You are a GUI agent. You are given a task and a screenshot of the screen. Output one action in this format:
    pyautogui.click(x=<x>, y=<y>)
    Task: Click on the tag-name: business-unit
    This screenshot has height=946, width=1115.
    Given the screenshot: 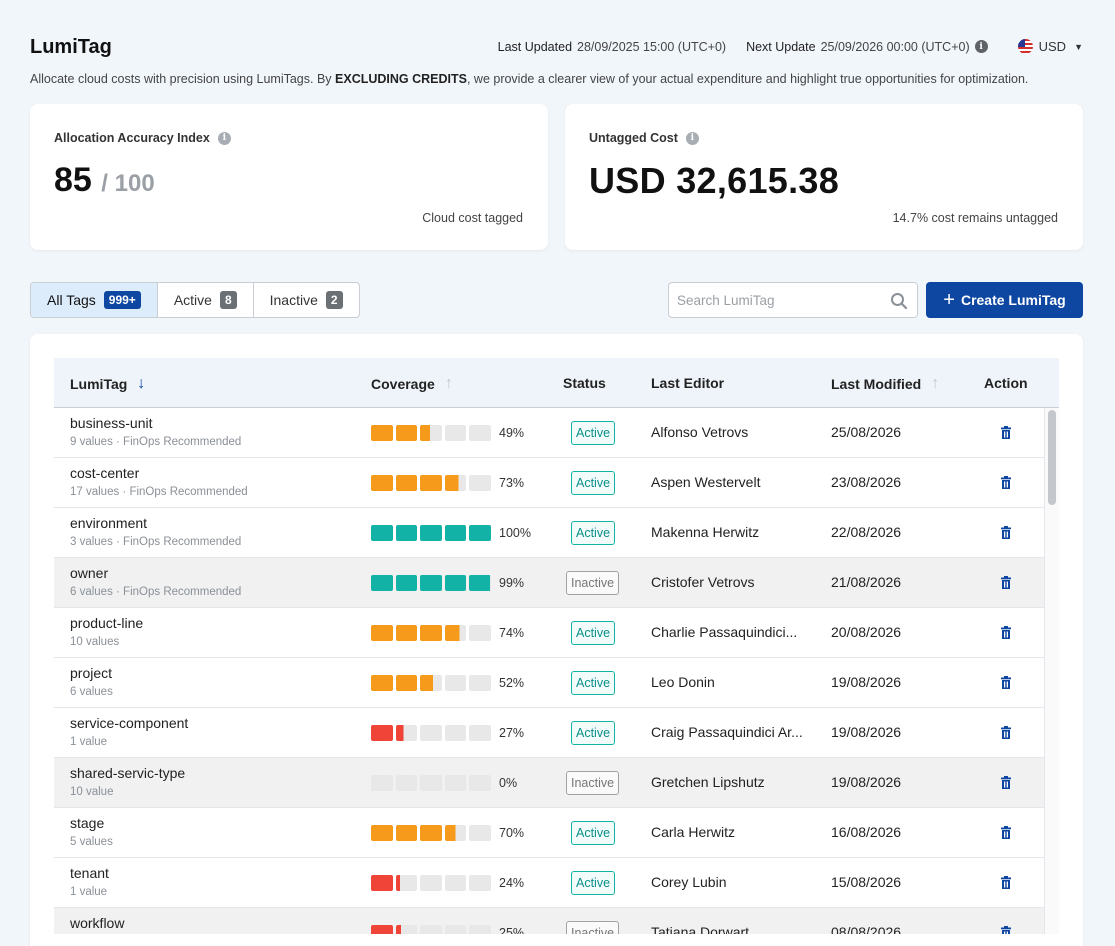 What is the action you would take?
    pyautogui.click(x=111, y=423)
    